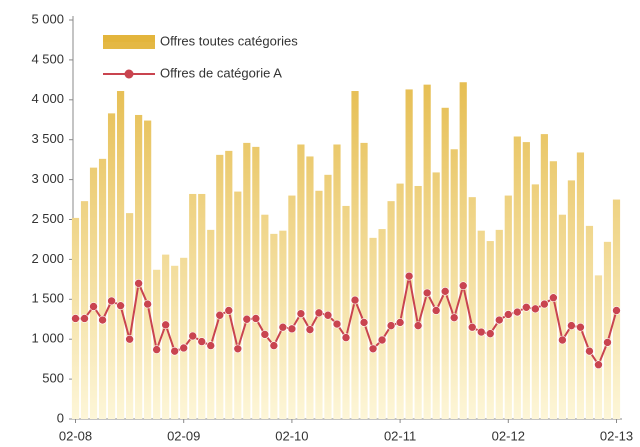 This screenshot has width=640, height=447. What do you see at coordinates (508, 435) in the screenshot?
I see `x-tick-label: 02-12` at bounding box center [508, 435].